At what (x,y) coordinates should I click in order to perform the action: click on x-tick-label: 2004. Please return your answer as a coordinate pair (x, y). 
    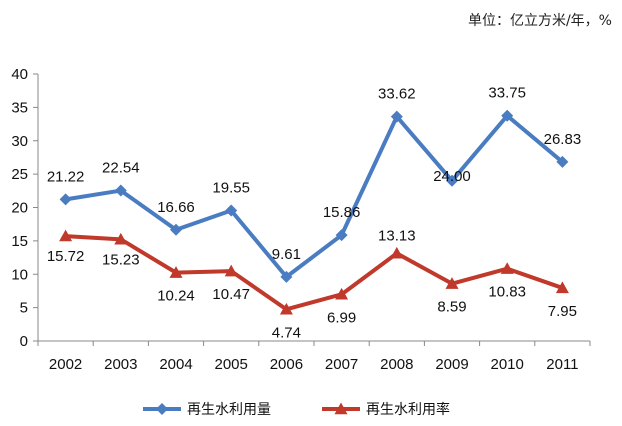
    Looking at the image, I should click on (175, 364).